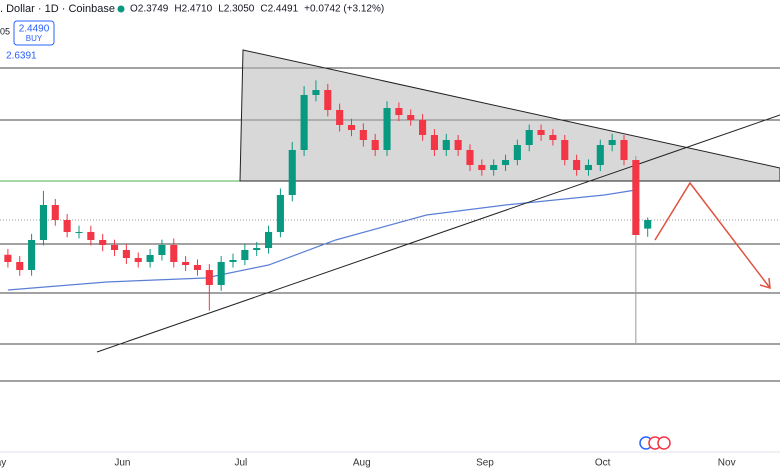 The image size is (780, 470). I want to click on corner-text: 05, so click(5, 31).